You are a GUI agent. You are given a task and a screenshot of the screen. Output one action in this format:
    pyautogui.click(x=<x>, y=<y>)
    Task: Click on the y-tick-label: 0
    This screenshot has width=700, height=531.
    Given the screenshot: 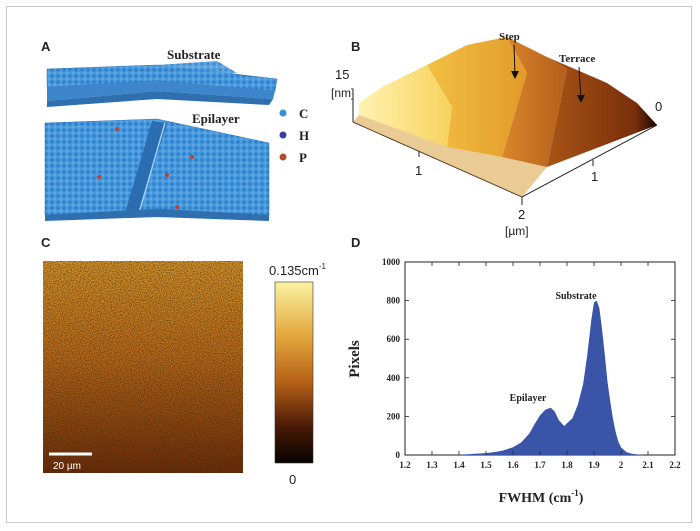 What is the action you would take?
    pyautogui.click(x=398, y=455)
    